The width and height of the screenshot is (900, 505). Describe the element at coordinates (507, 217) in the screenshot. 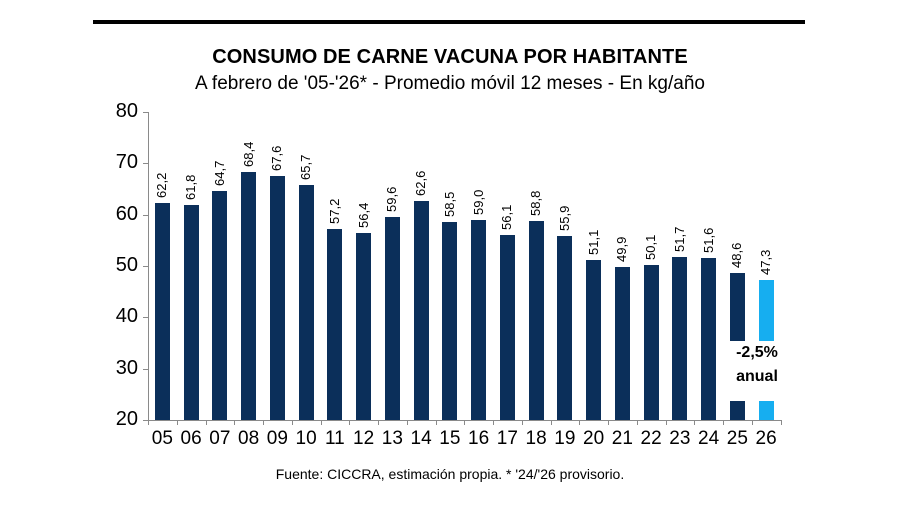

I see `bar-value-label: 56,1` at that location.